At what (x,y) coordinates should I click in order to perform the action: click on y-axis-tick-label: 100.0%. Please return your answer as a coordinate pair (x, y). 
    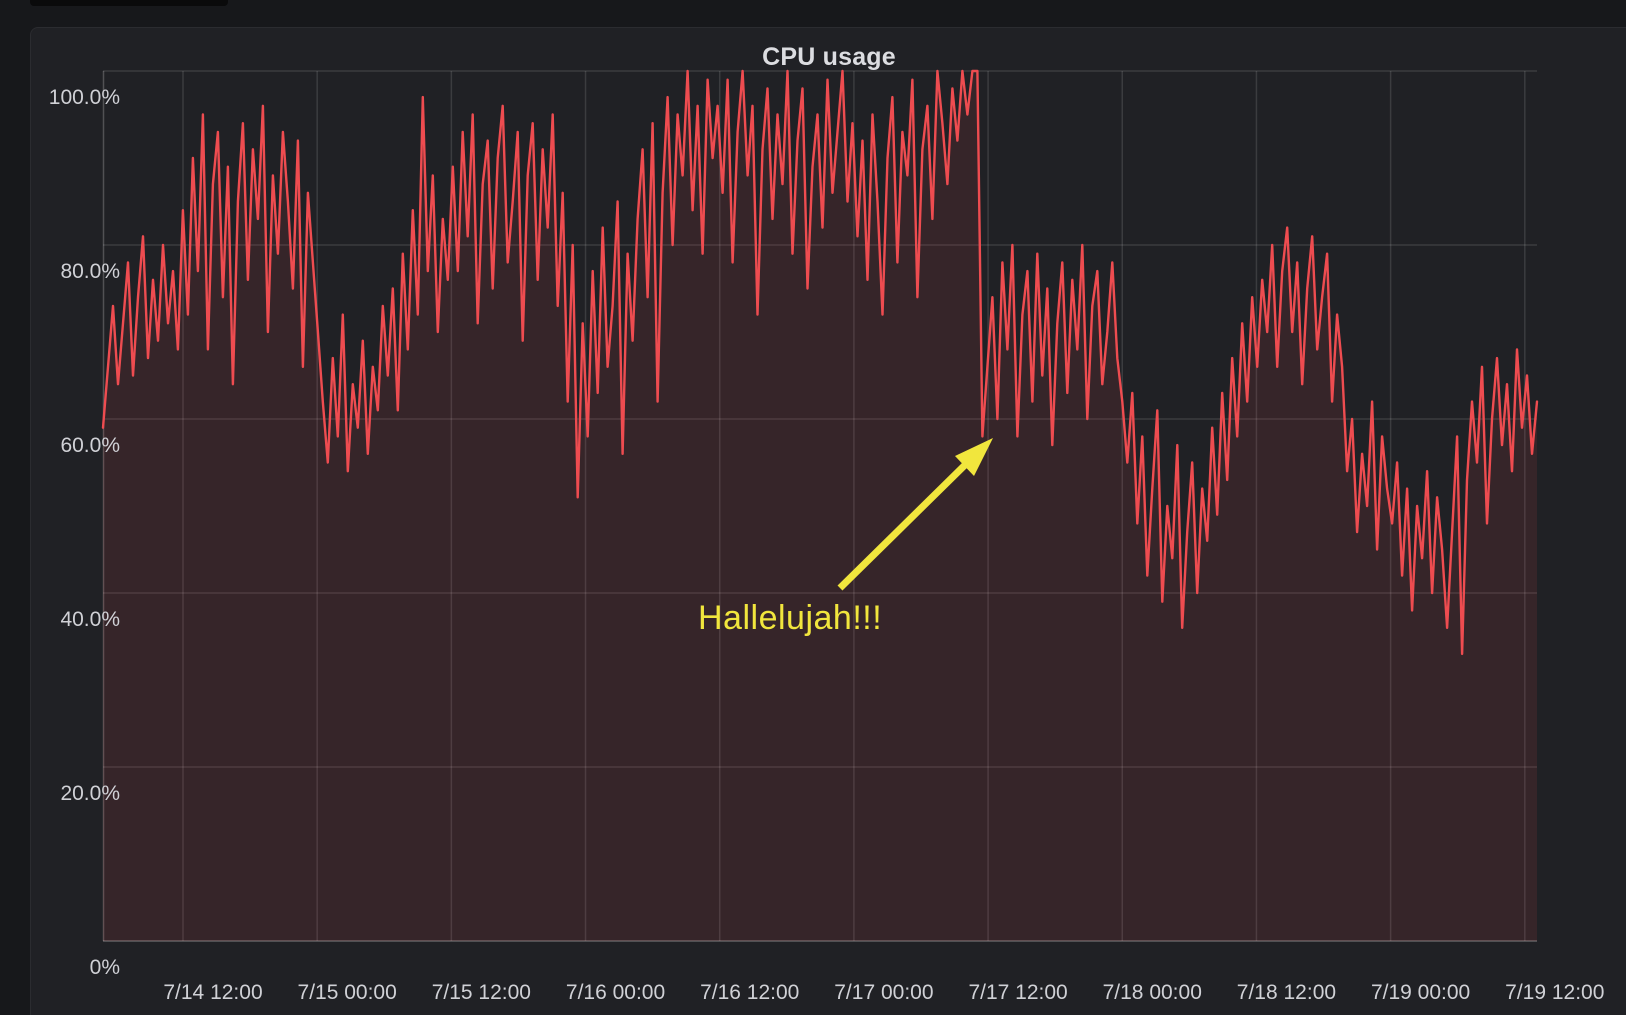
    Looking at the image, I should click on (84, 97).